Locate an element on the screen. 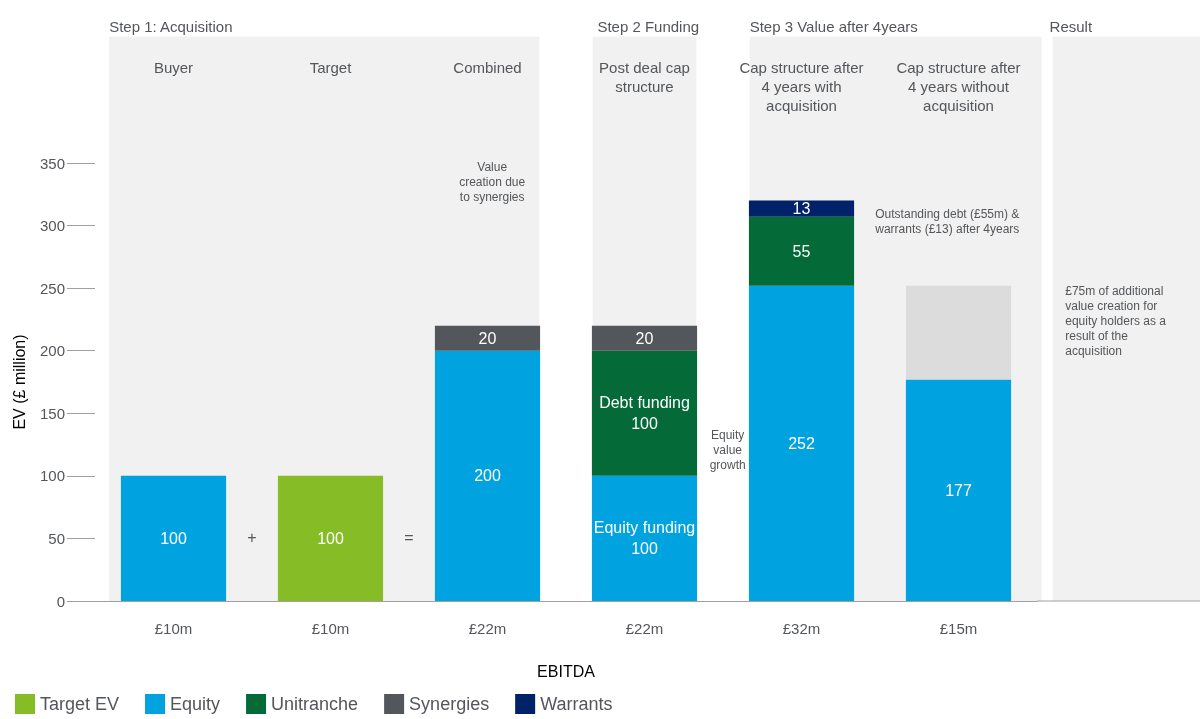  text: Buyer is located at coordinates (173, 68).